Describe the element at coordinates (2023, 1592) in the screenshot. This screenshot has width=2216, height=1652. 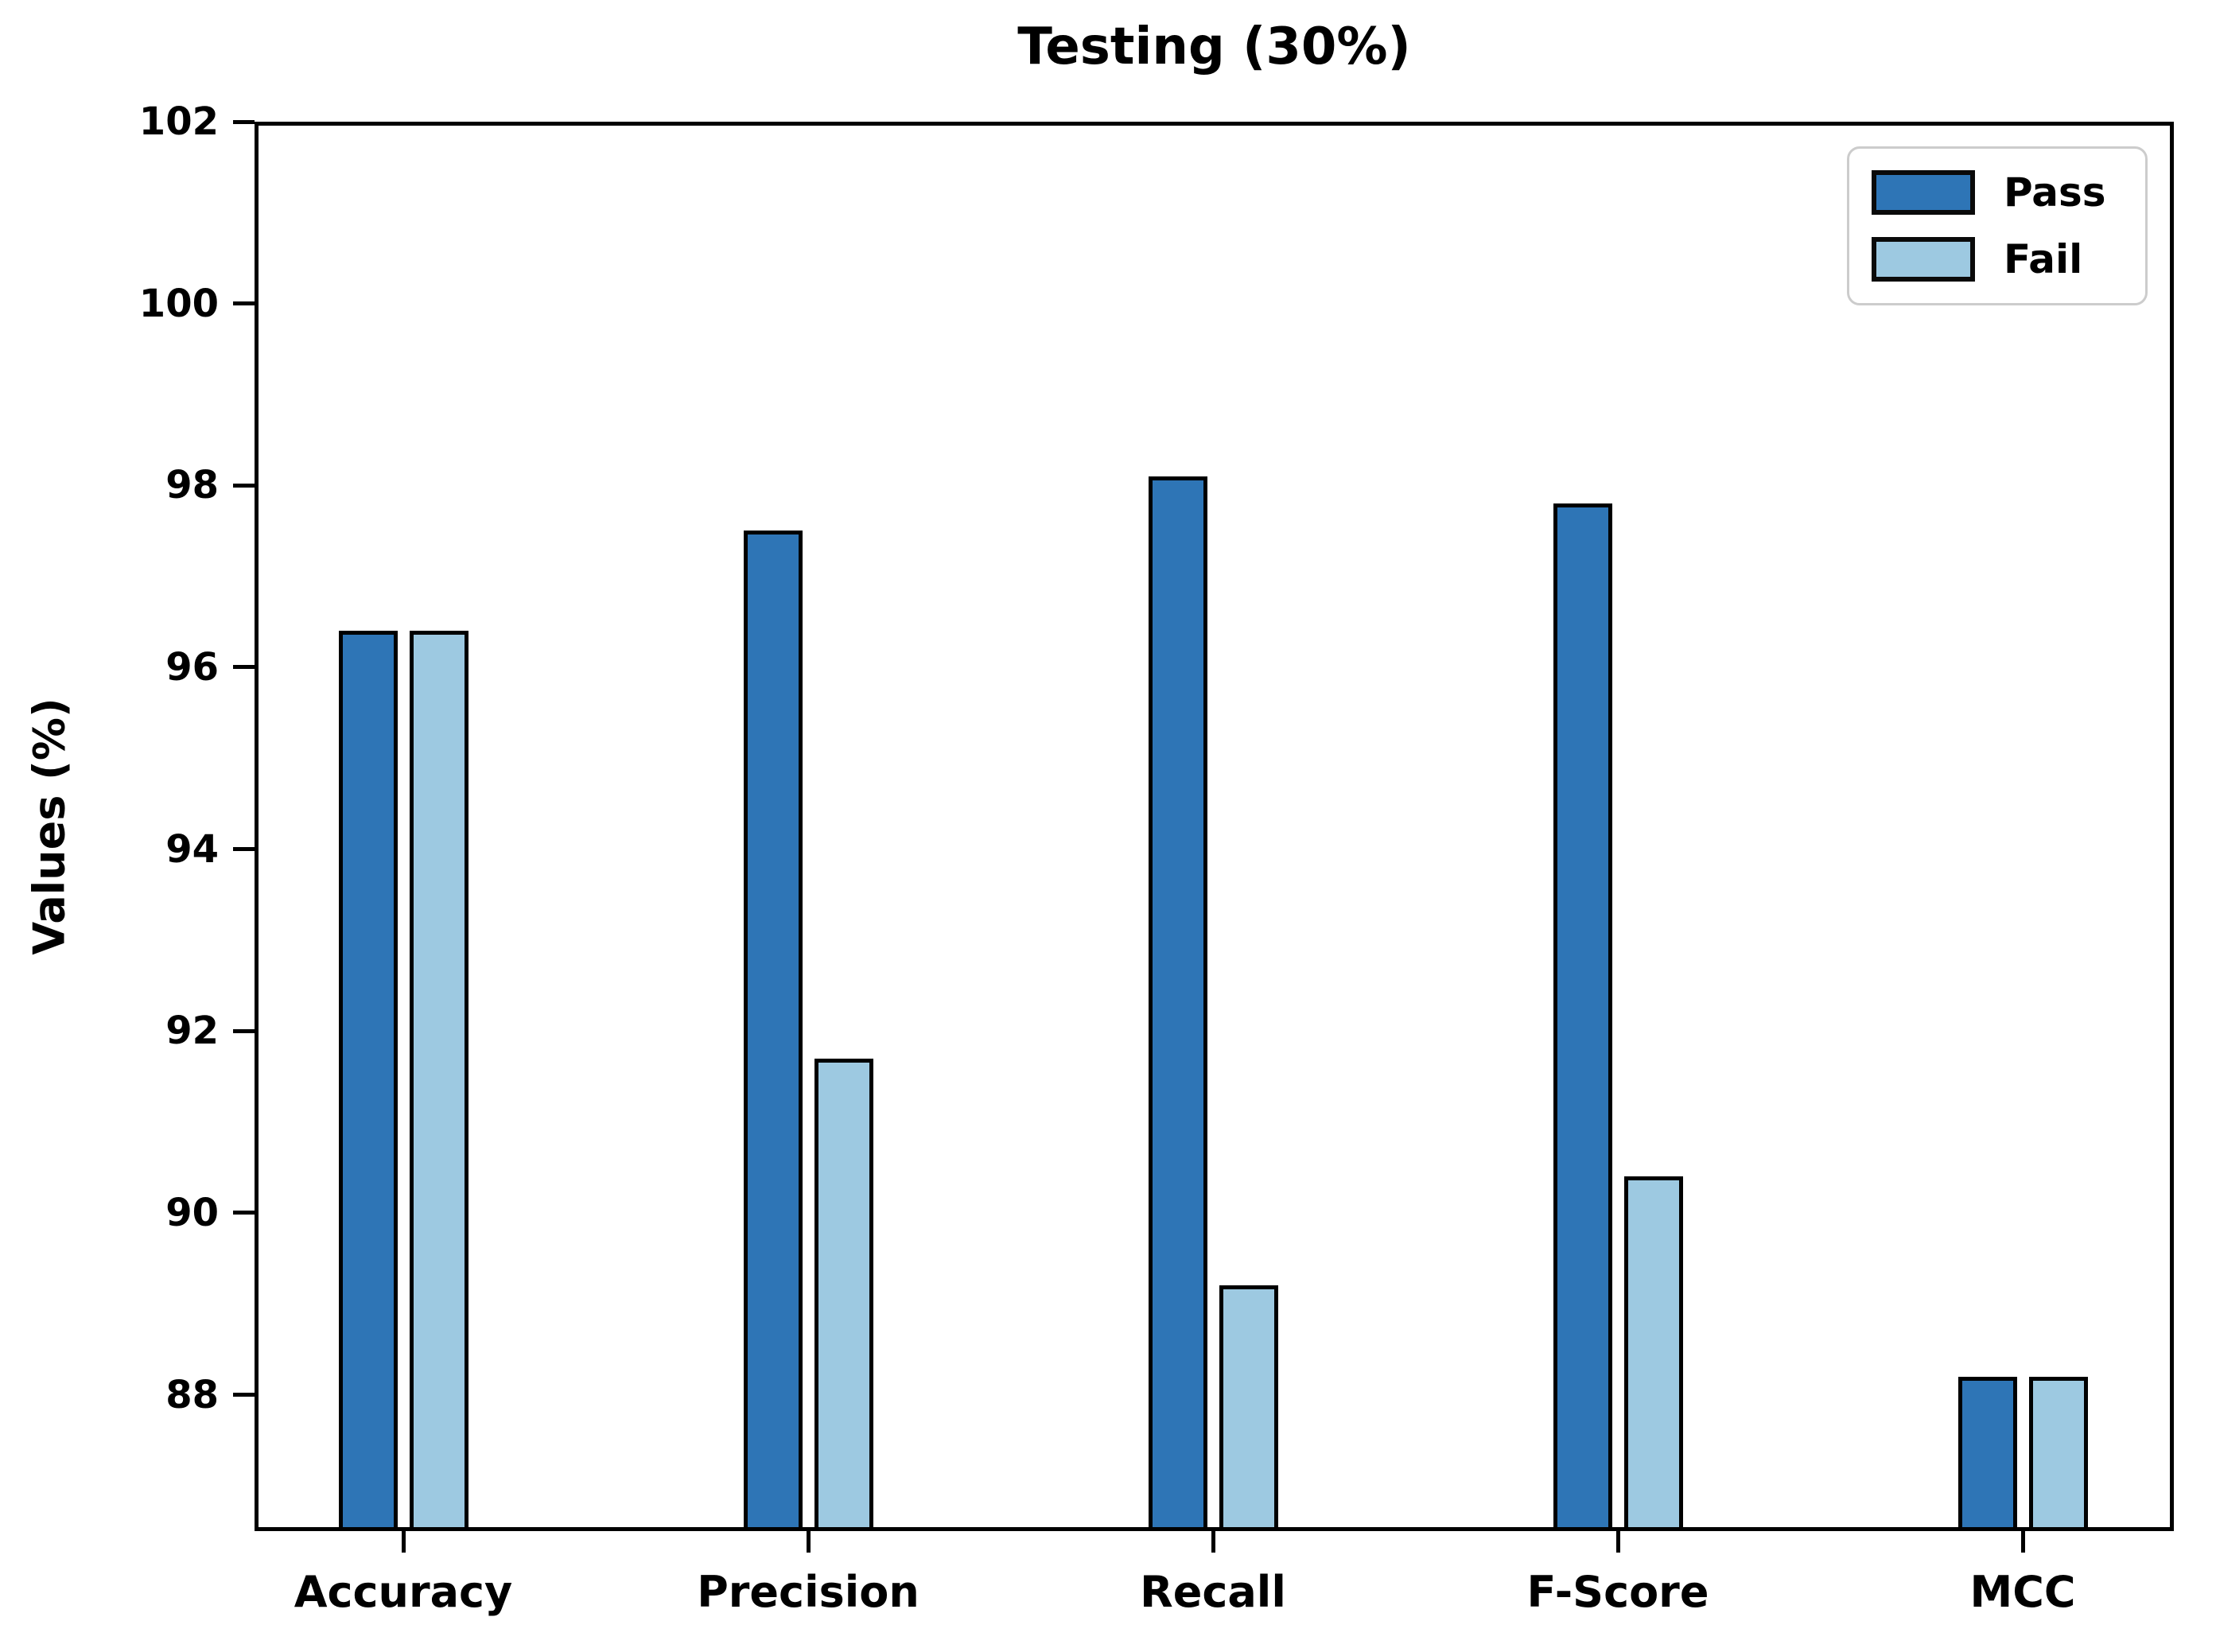
I see `x-tick-label: MCC` at that location.